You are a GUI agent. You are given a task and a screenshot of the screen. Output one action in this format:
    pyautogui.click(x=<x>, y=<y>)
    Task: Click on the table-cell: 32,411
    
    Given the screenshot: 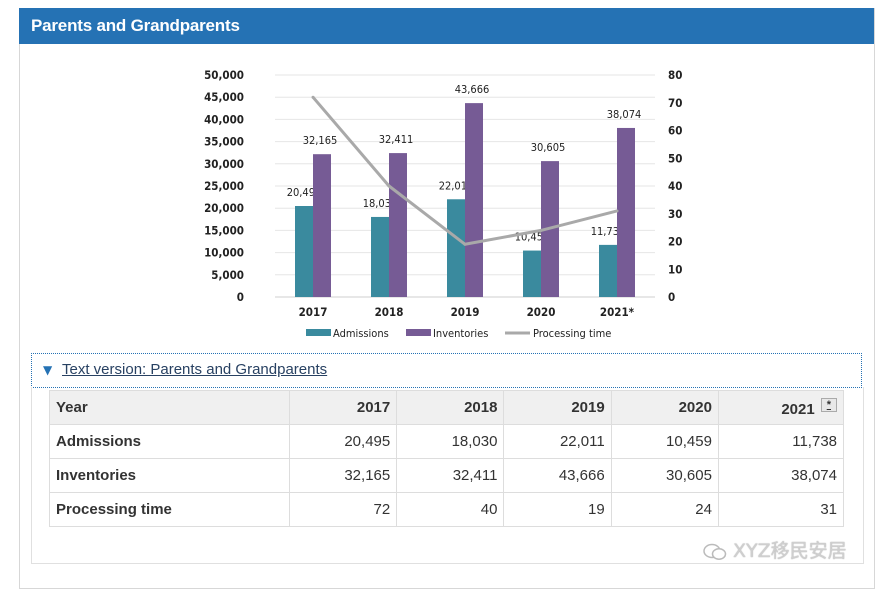 What is the action you would take?
    pyautogui.click(x=450, y=475)
    